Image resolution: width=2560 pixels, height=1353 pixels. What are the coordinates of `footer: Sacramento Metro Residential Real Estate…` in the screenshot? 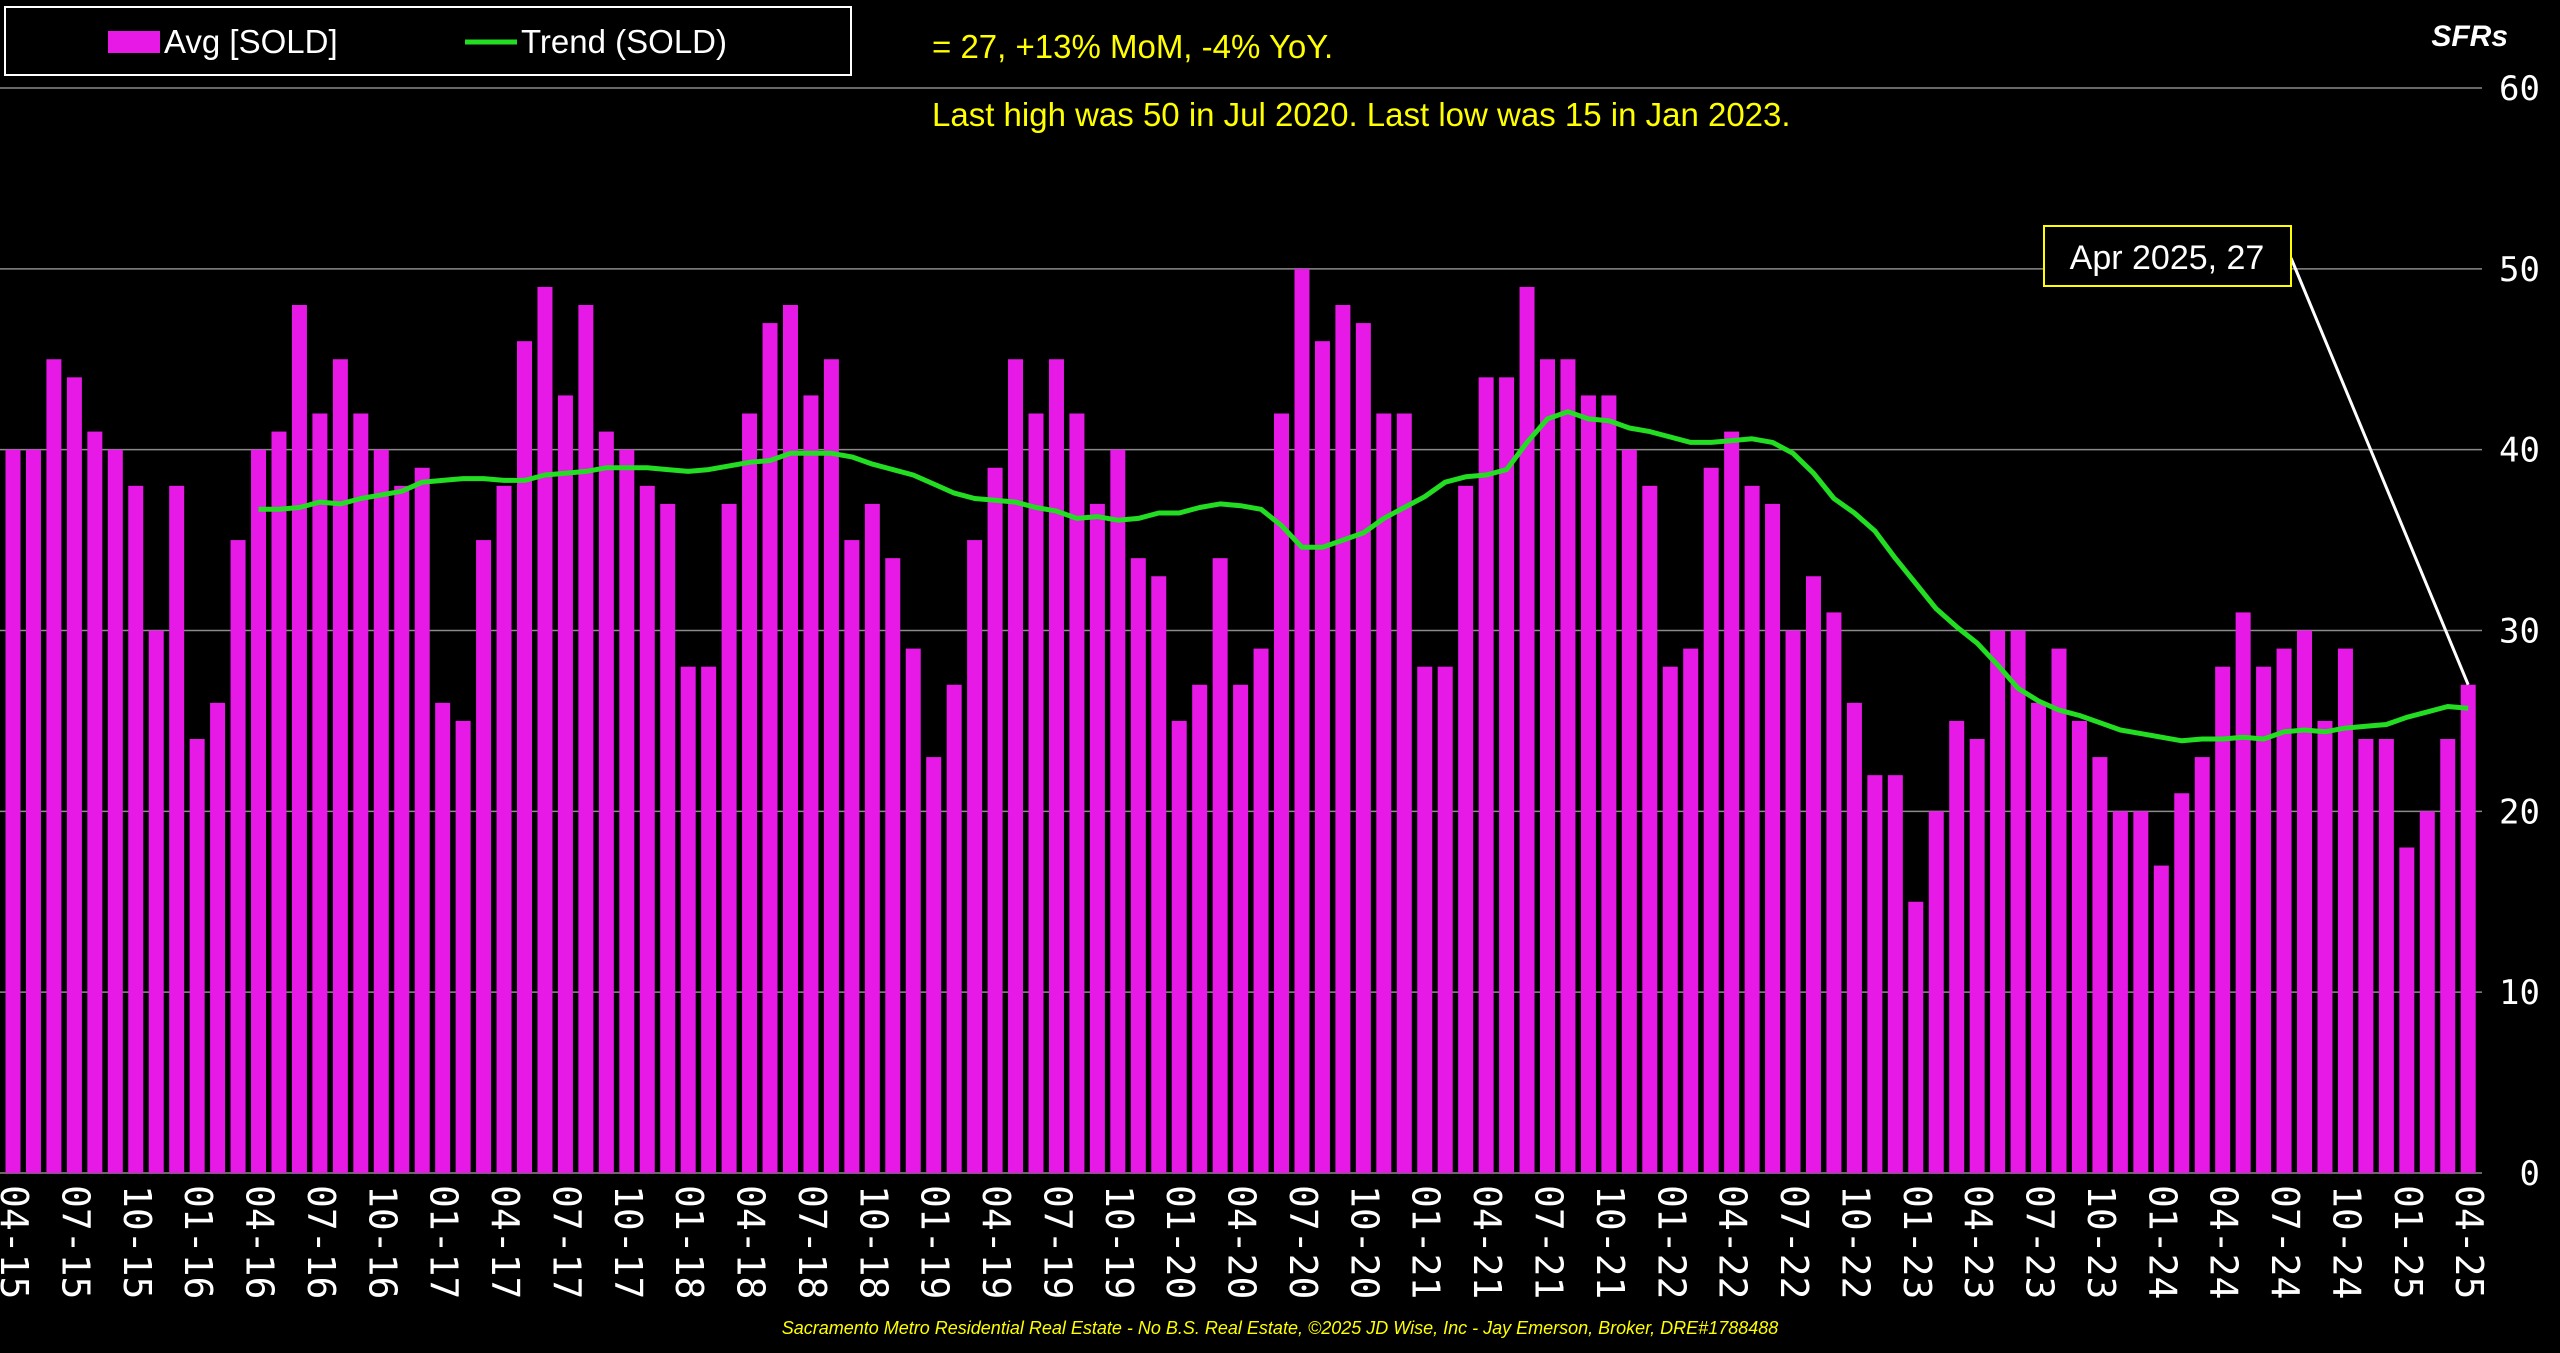 It's located at (1280, 1328).